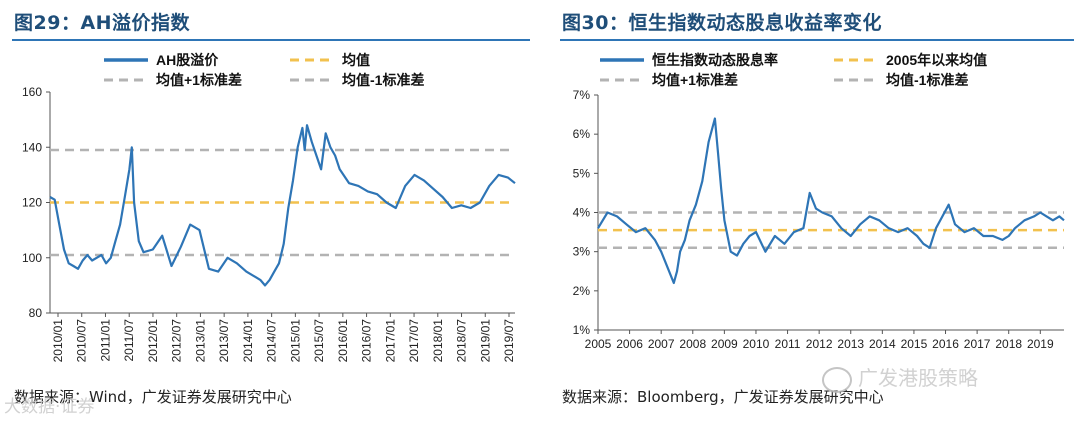  Describe the element at coordinates (129, 340) in the screenshot. I see `x-tick-label: 2011/07` at that location.